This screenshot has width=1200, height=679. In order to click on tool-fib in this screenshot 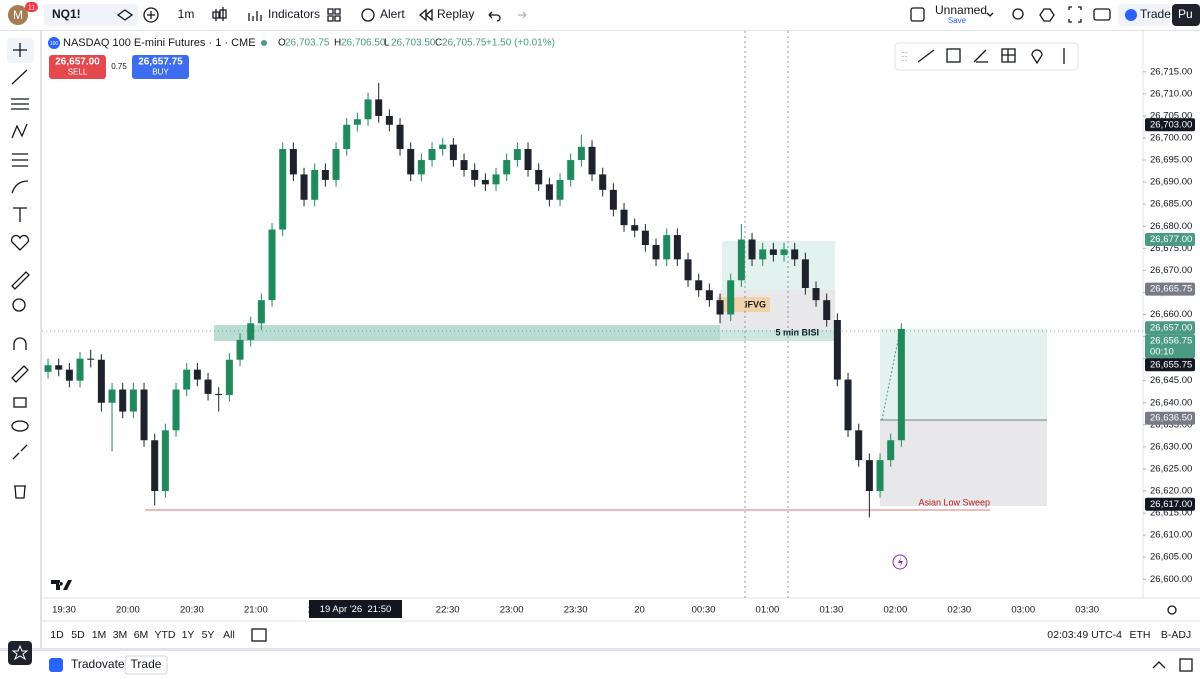, I will do `click(20, 104)`.